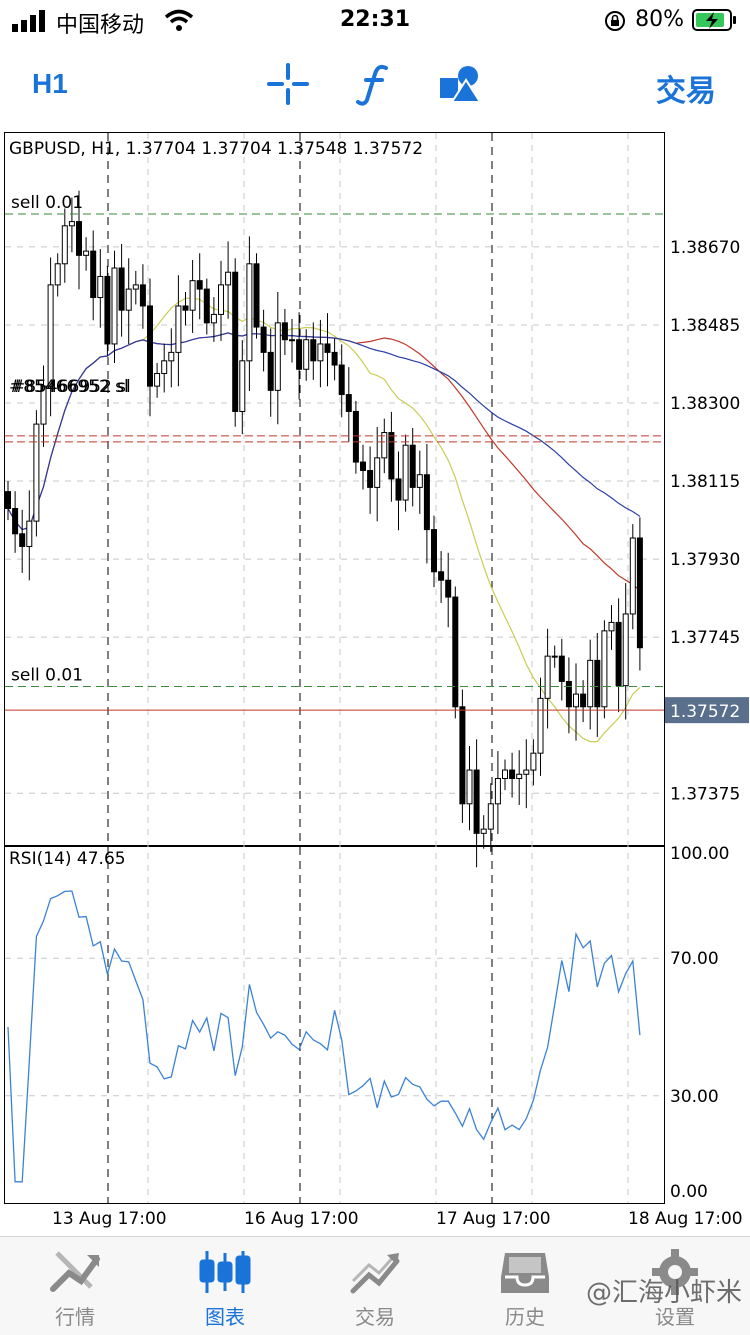 This screenshot has height=1335, width=750. Describe the element at coordinates (179, 20) in the screenshot. I see `wifi-icon` at that location.